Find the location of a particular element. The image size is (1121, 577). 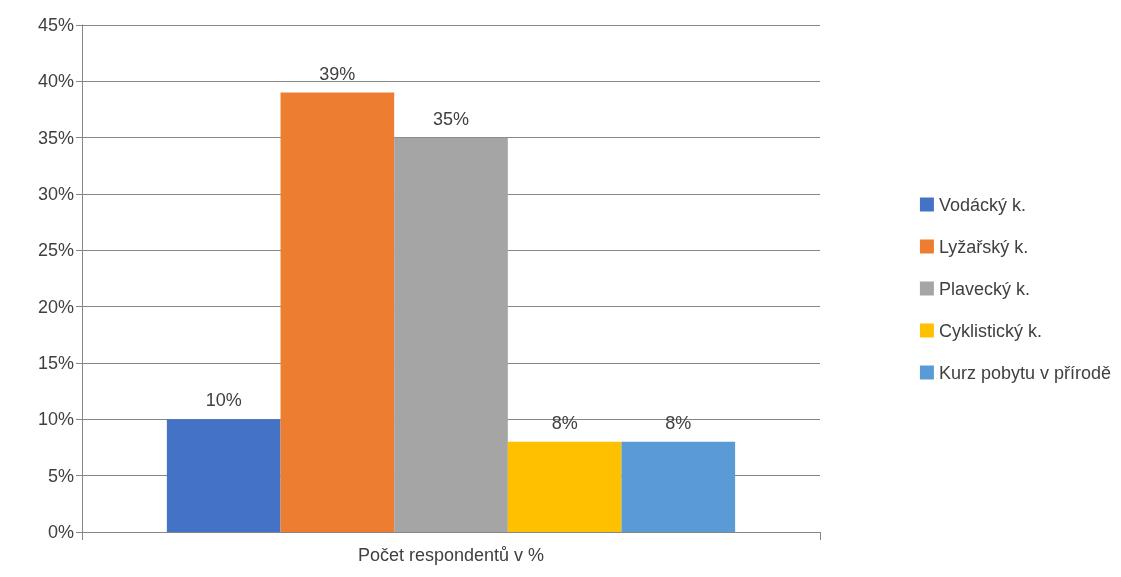

y-tick-label: 30% is located at coordinates (55, 194).